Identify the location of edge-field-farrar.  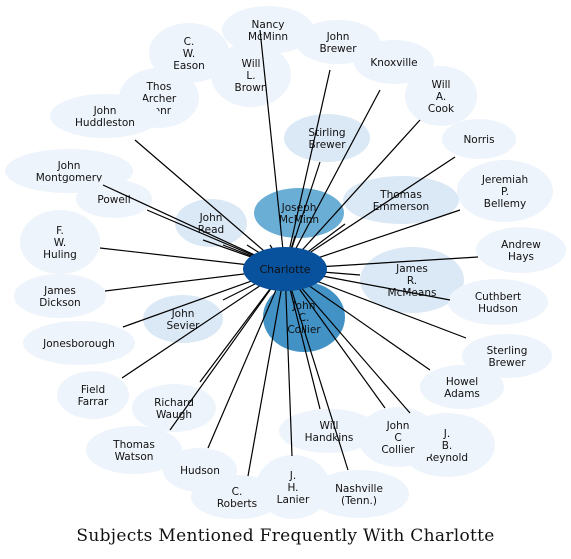
(203, 323).